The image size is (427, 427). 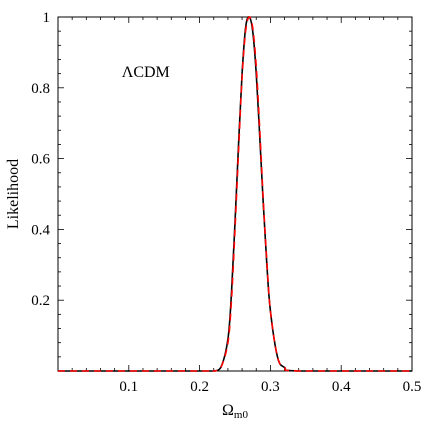 What do you see at coordinates (146, 72) in the screenshot?
I see `annotation-lcdm: ΛCDM` at bounding box center [146, 72].